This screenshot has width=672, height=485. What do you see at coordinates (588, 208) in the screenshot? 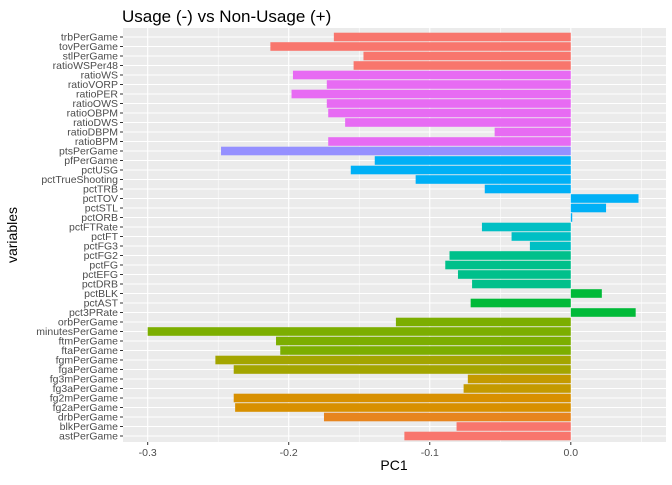
I see `bar-pctSTL` at bounding box center [588, 208].